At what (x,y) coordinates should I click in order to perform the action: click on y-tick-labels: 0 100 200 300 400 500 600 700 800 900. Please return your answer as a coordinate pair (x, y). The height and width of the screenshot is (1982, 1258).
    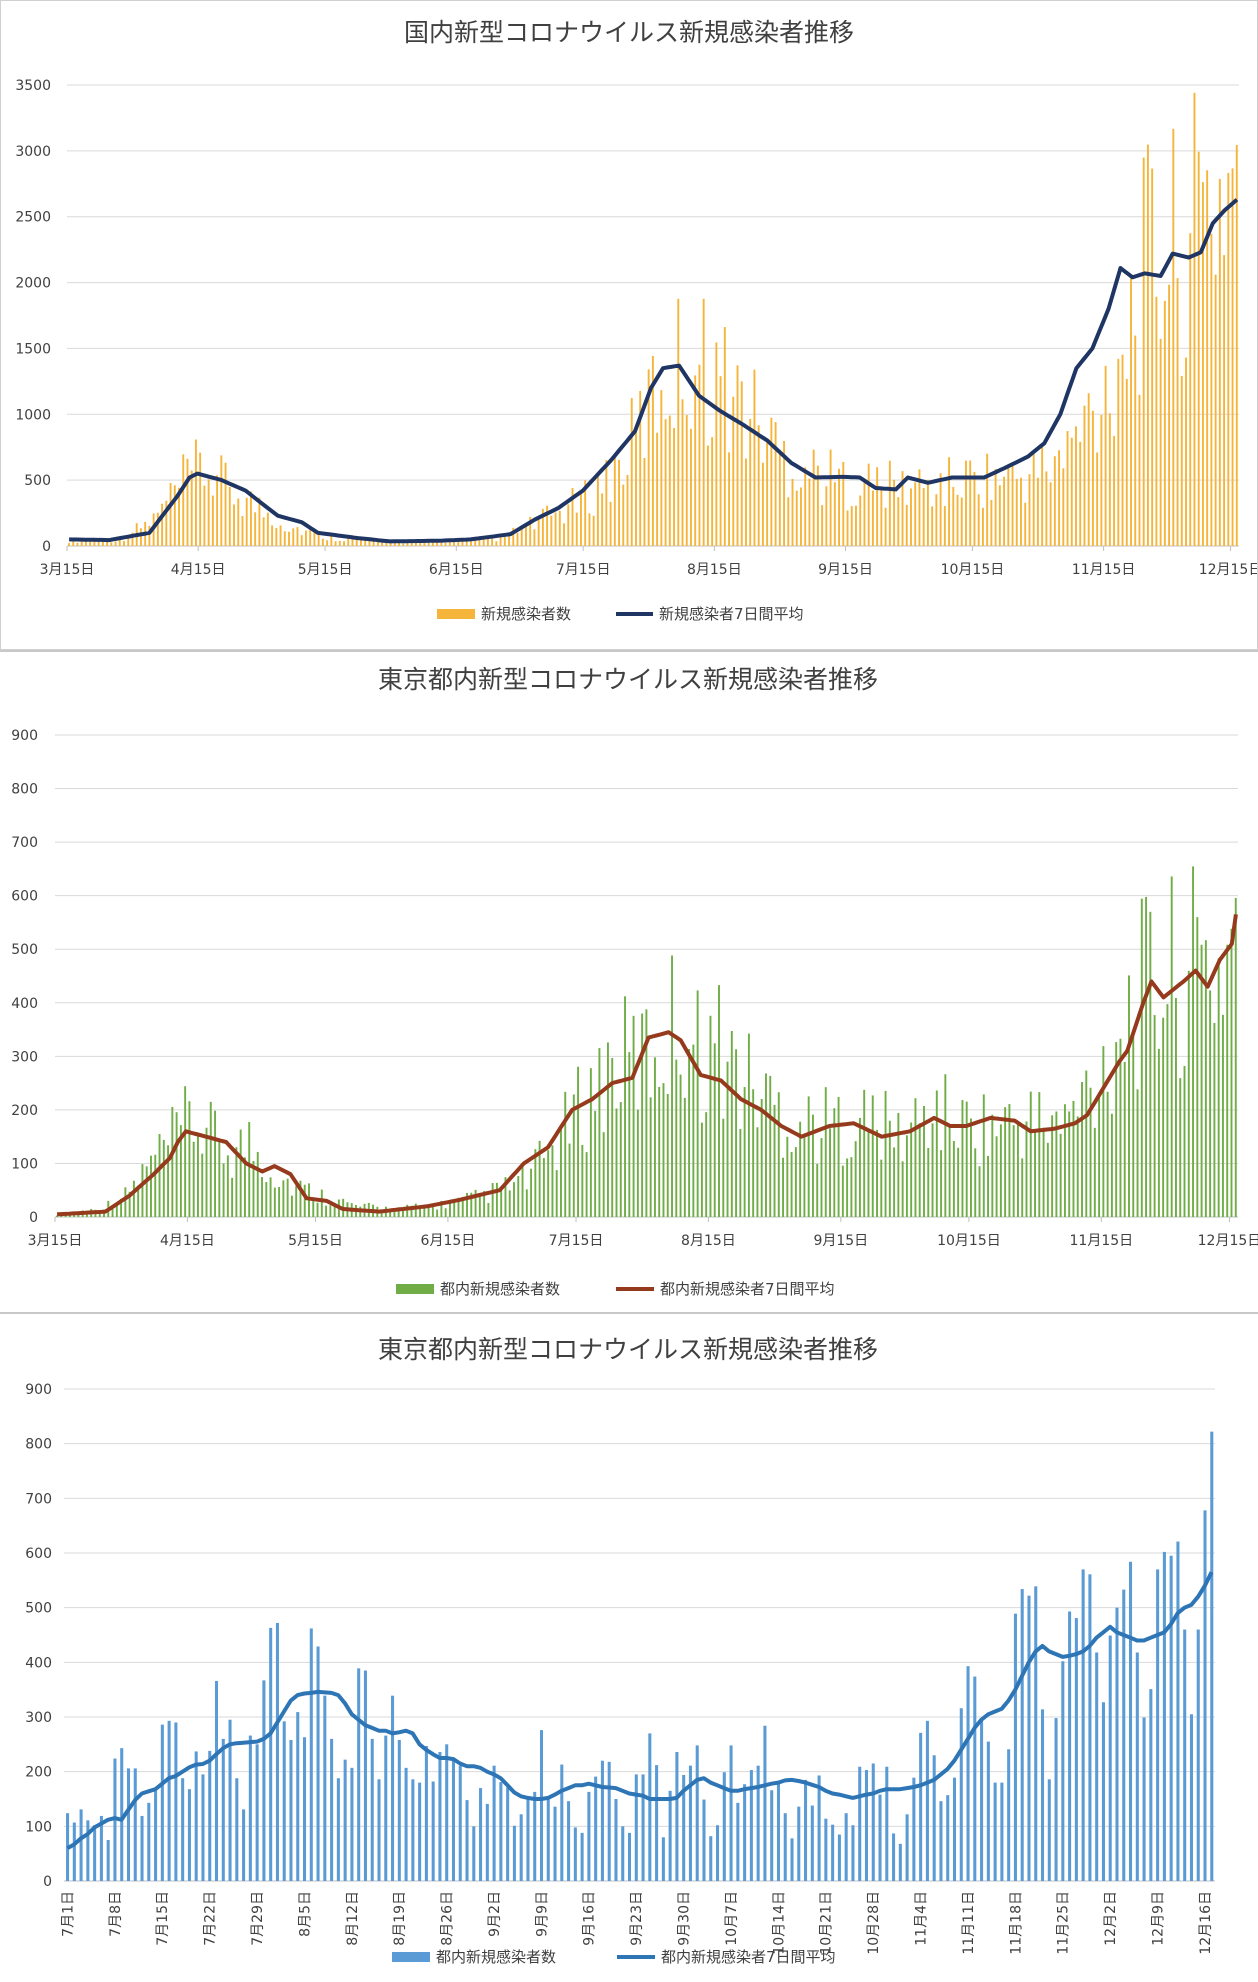
    Looking at the image, I should click on (38, 1636).